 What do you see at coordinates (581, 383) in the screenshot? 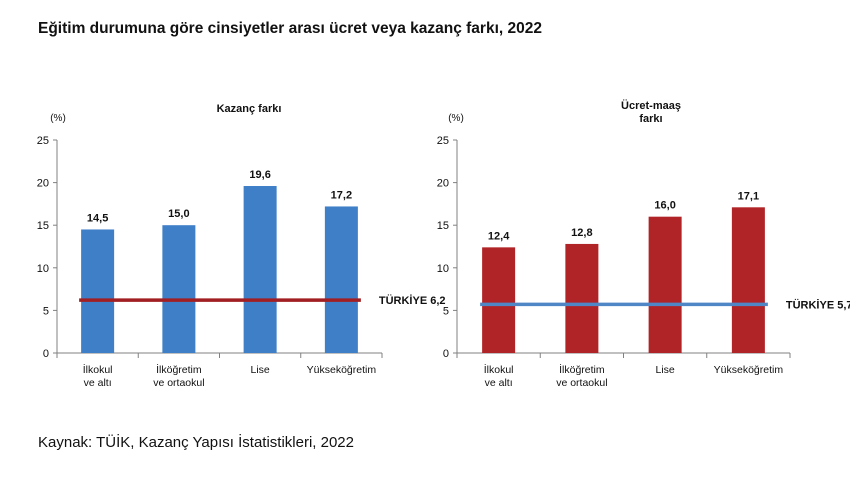
I see `chart2-category-label: ve ortaokul` at bounding box center [581, 383].